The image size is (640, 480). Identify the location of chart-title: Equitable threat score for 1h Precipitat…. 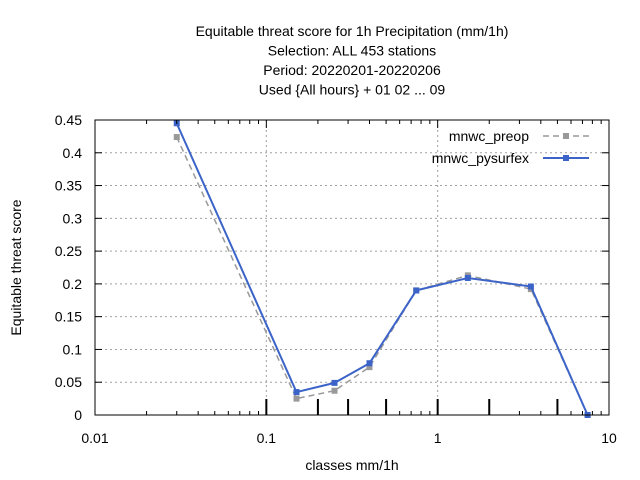
(352, 60).